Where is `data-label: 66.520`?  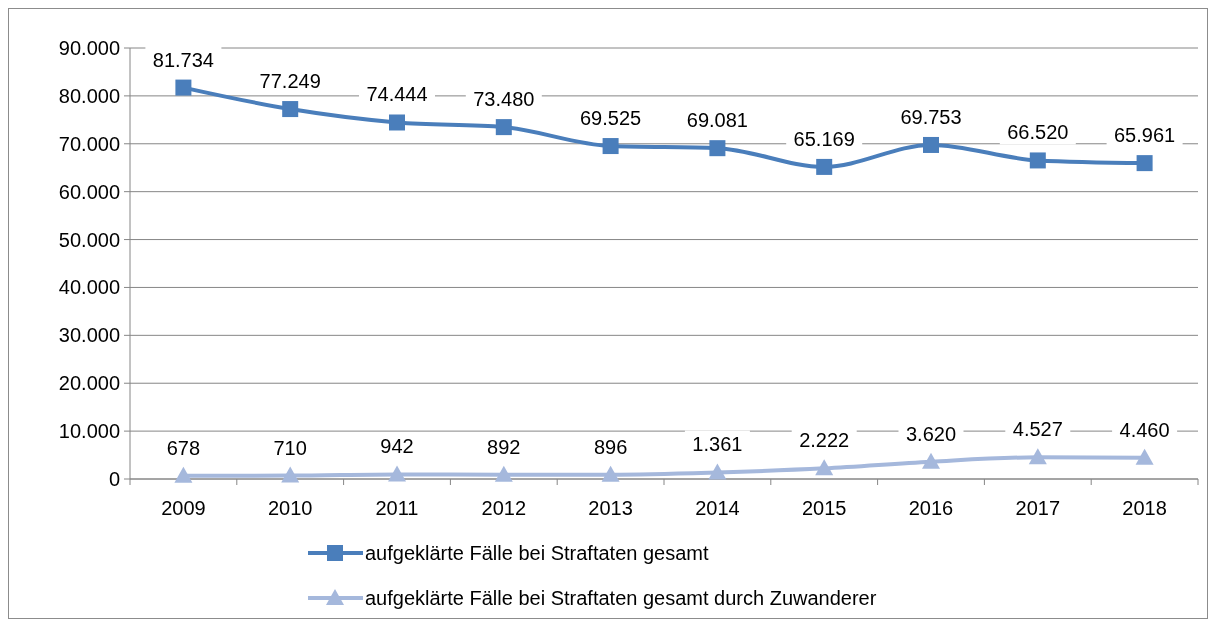 data-label: 66.520 is located at coordinates (1038, 132).